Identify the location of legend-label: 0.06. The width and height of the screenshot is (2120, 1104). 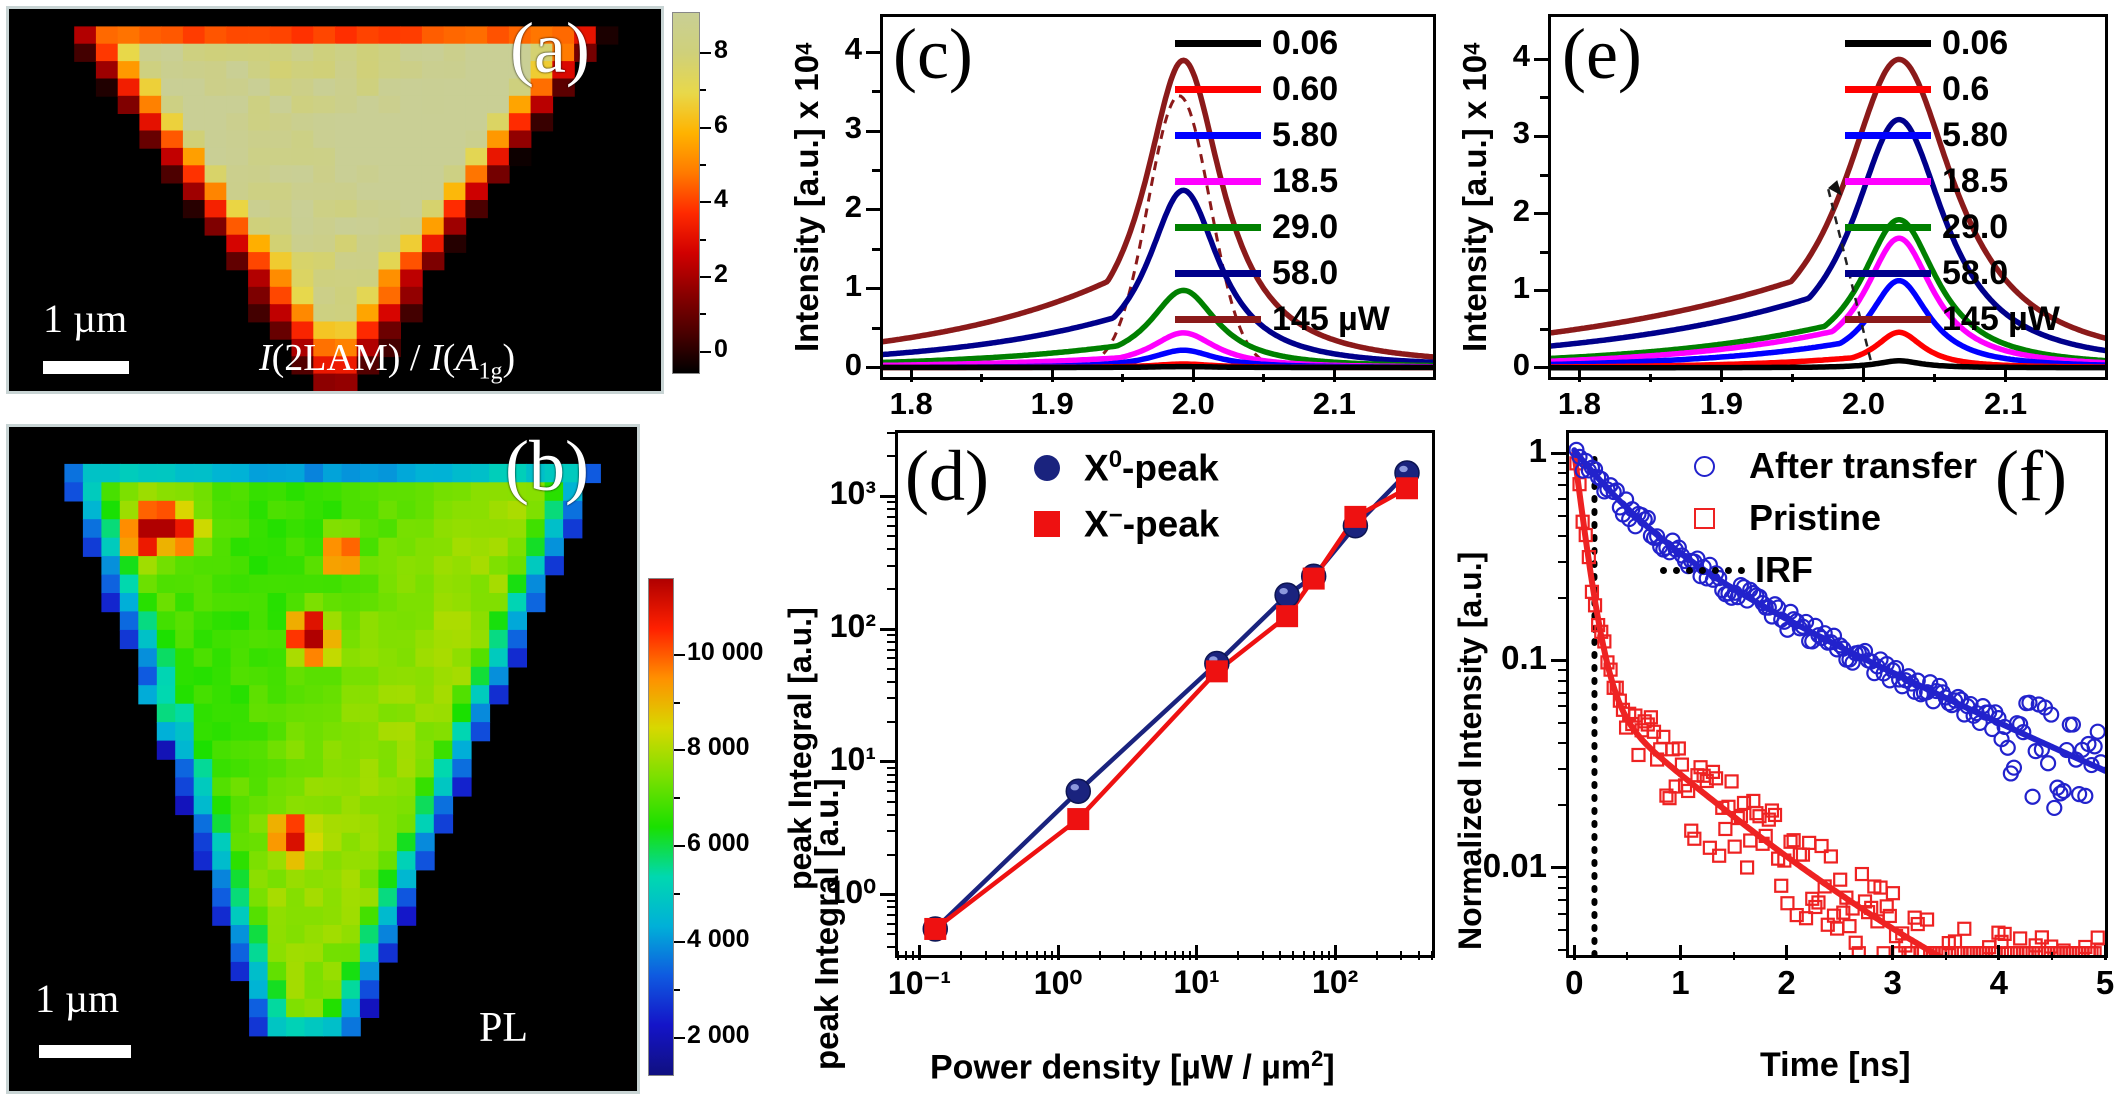
(1305, 42).